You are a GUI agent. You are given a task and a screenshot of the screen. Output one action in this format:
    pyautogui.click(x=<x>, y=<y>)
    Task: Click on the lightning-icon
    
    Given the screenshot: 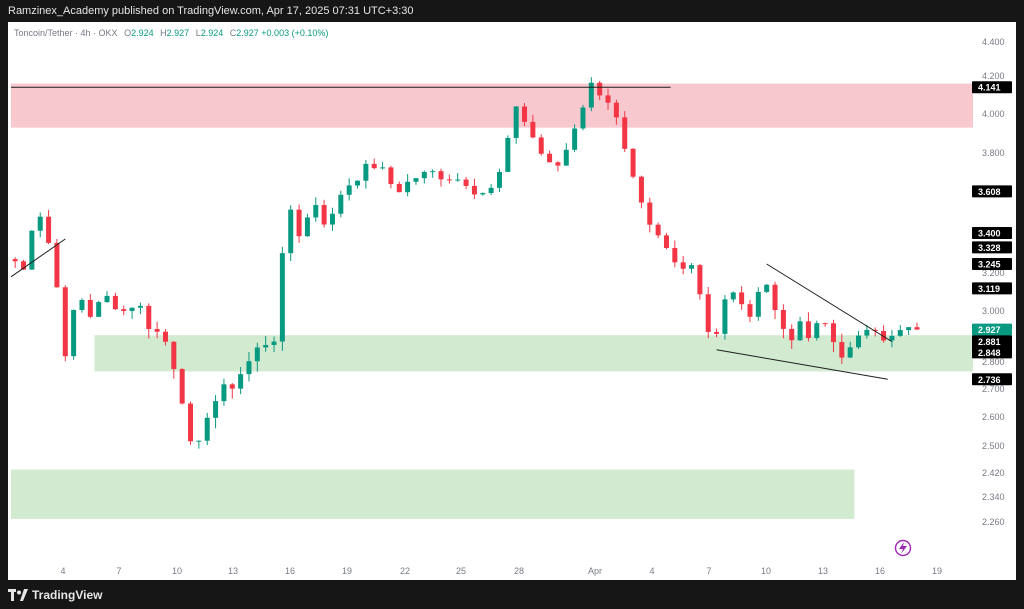 What is the action you would take?
    pyautogui.click(x=903, y=548)
    